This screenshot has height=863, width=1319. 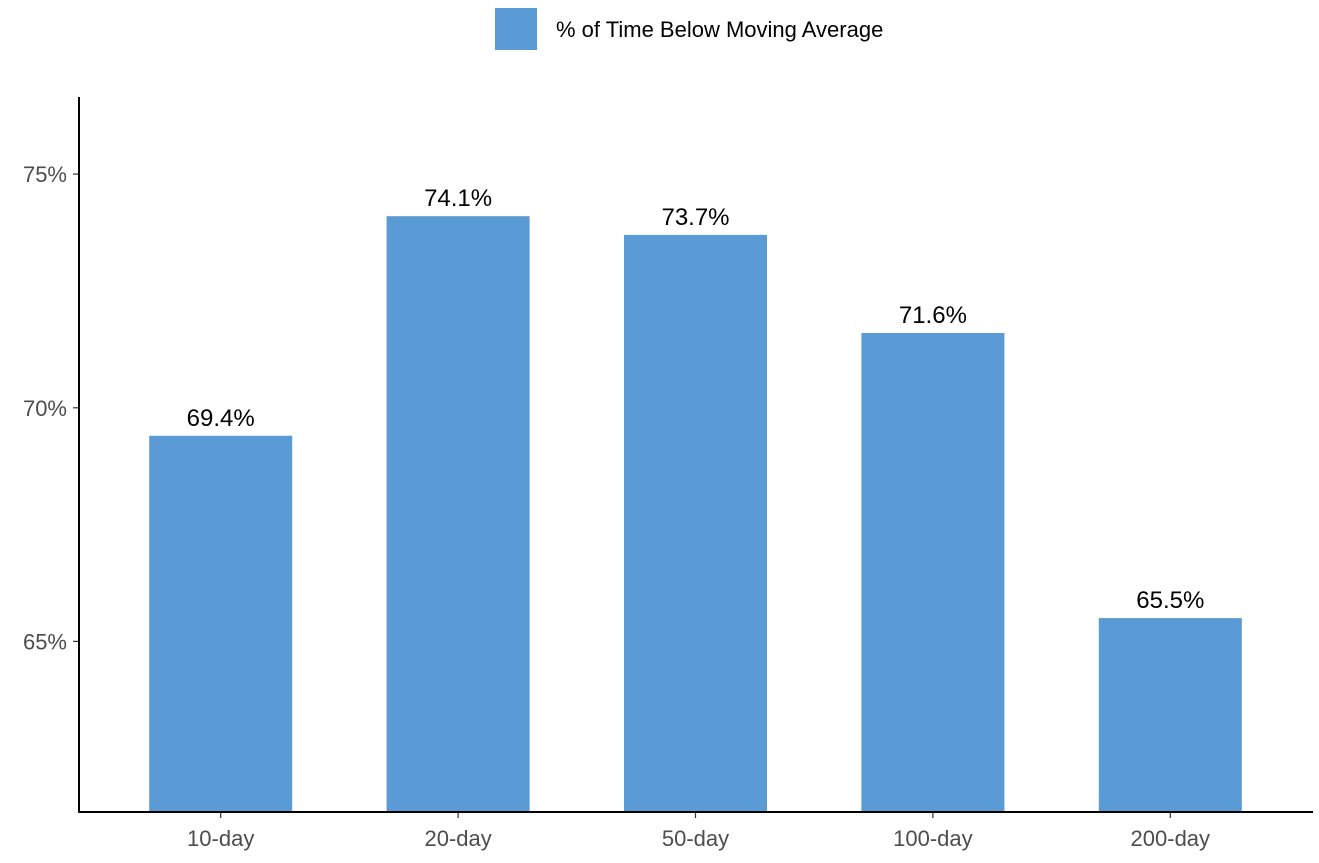 What do you see at coordinates (516, 29) in the screenshot?
I see `legend-swatch` at bounding box center [516, 29].